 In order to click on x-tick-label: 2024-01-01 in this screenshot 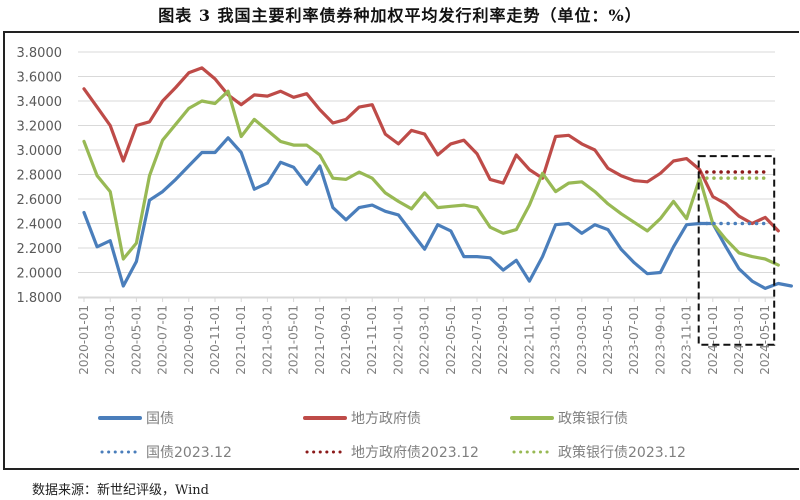, I will do `click(713, 340)`.